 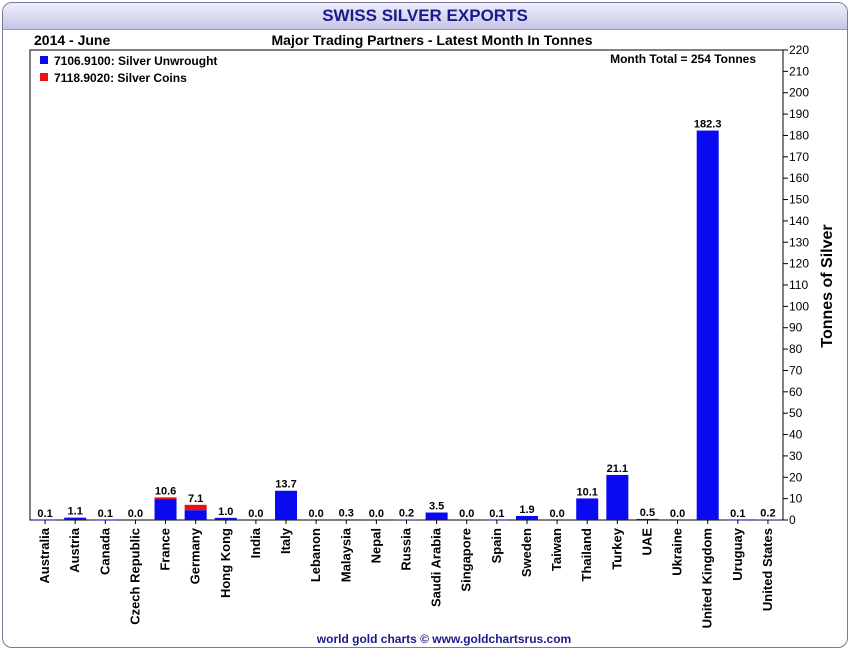 I want to click on data-label: 1.0, so click(x=225, y=512).